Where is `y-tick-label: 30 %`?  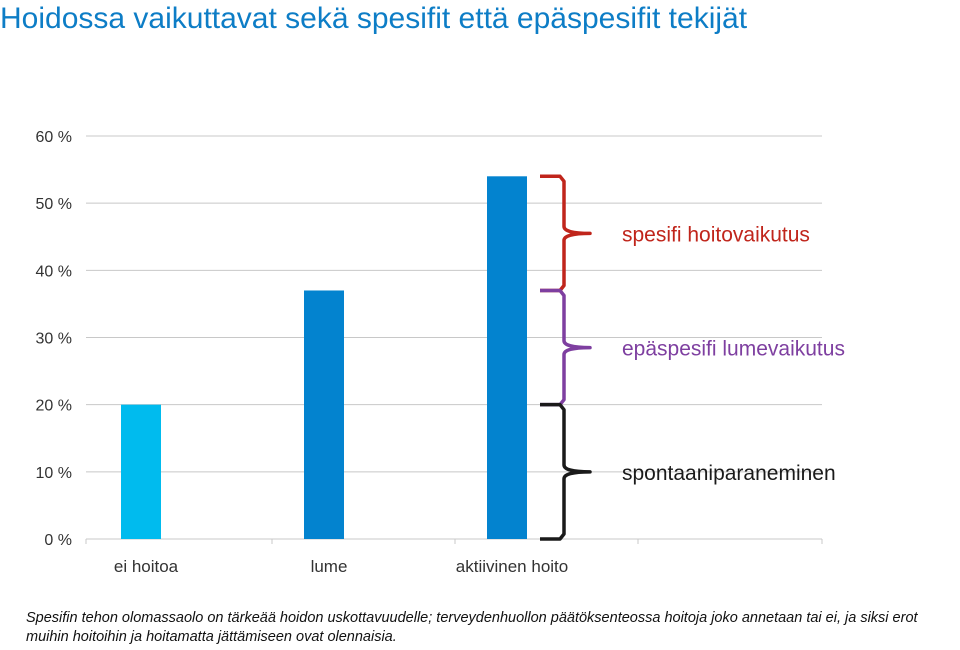
y-tick-label: 30 % is located at coordinates (54, 339).